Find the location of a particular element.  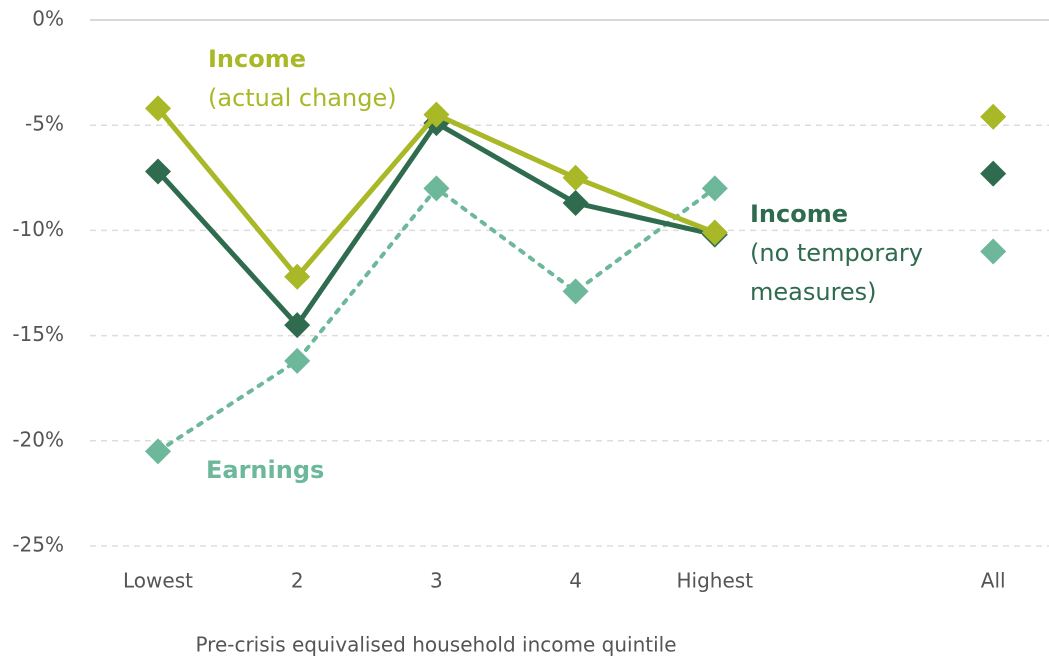

x-tick-label: 2 is located at coordinates (297, 581).